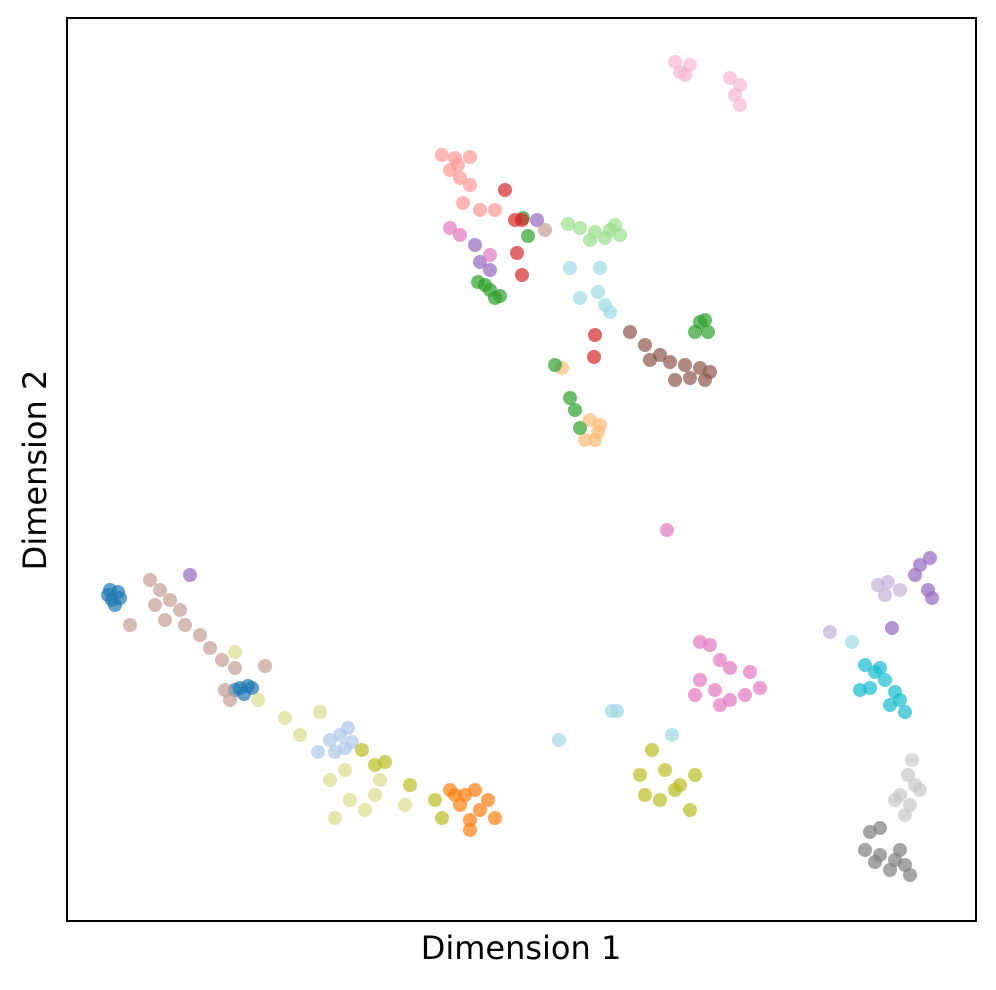 Image resolution: width=996 pixels, height=990 pixels. I want to click on y-axis-label: Dimension 2, so click(35, 470).